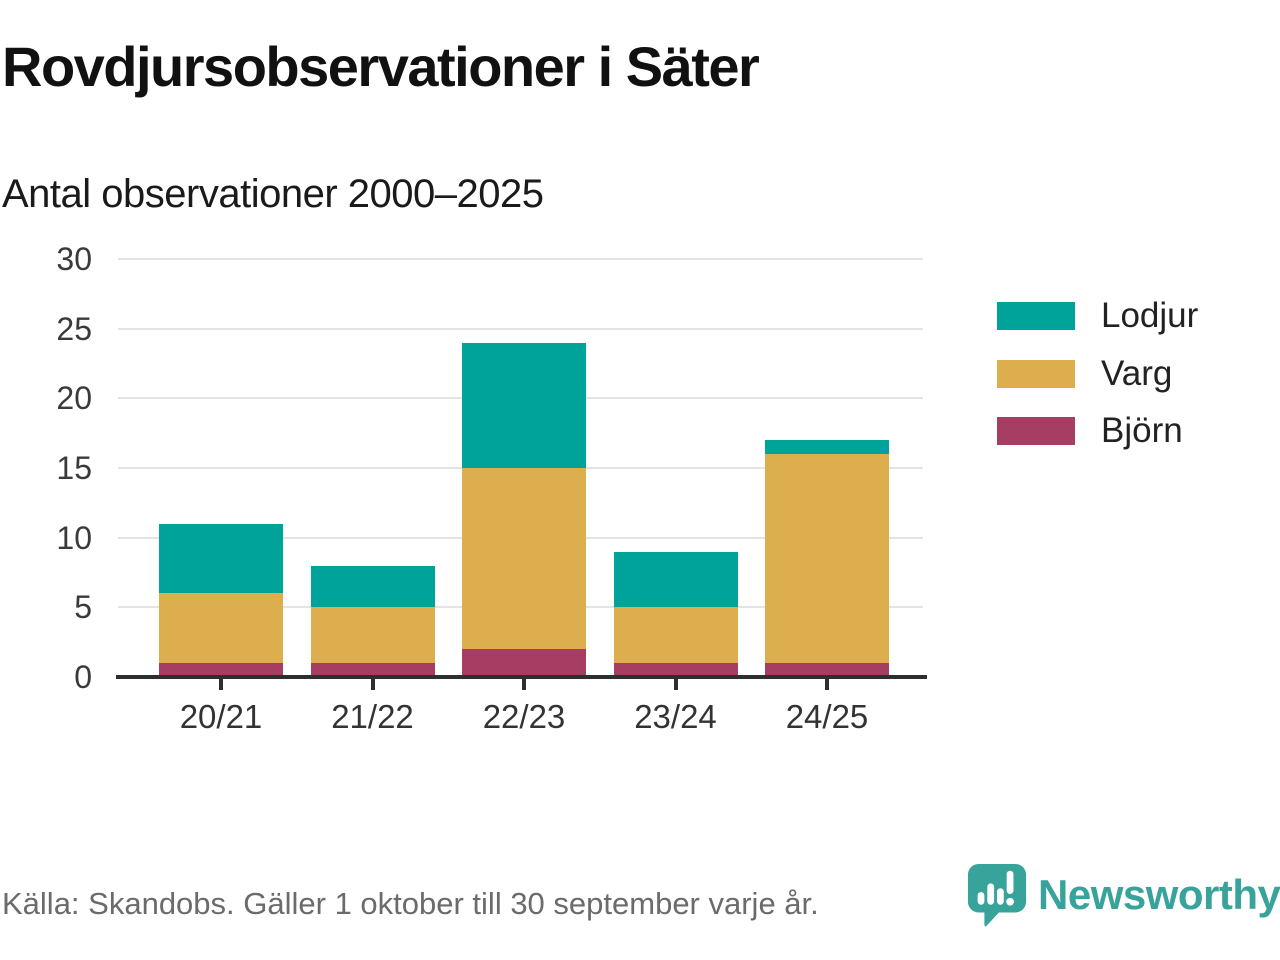 This screenshot has width=1280, height=960. Describe the element at coordinates (524, 663) in the screenshot. I see `bar-segment-björn-22-23` at that location.